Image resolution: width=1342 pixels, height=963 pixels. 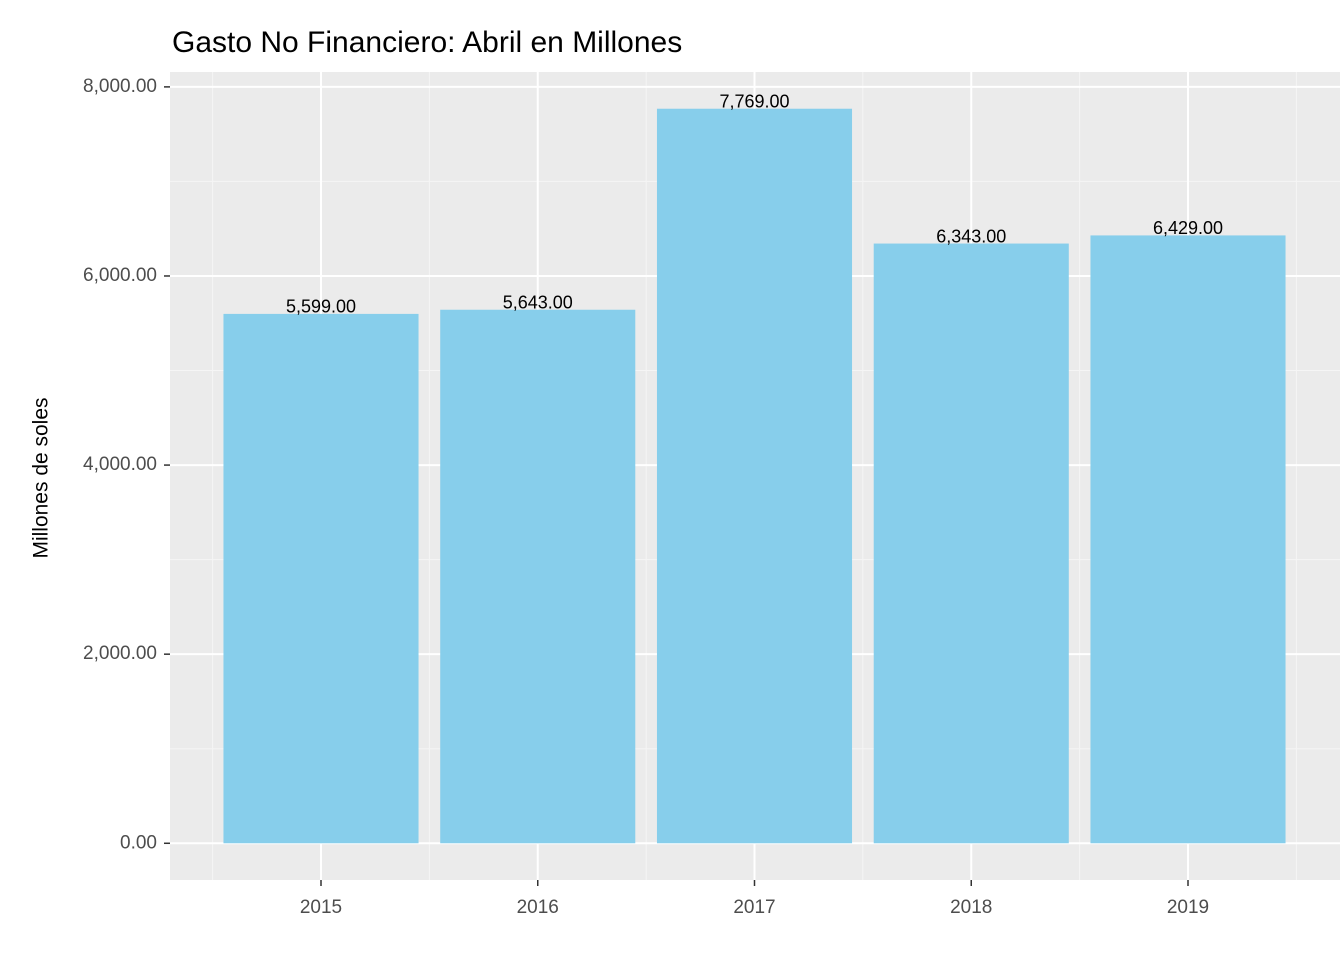 What do you see at coordinates (427, 42) in the screenshot?
I see `chart-title: Gasto No Financiero: Abril en Millones` at bounding box center [427, 42].